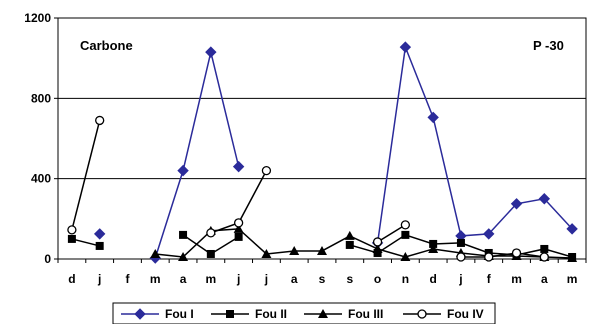  I want to click on legend-label: Fou IV, so click(465, 314).